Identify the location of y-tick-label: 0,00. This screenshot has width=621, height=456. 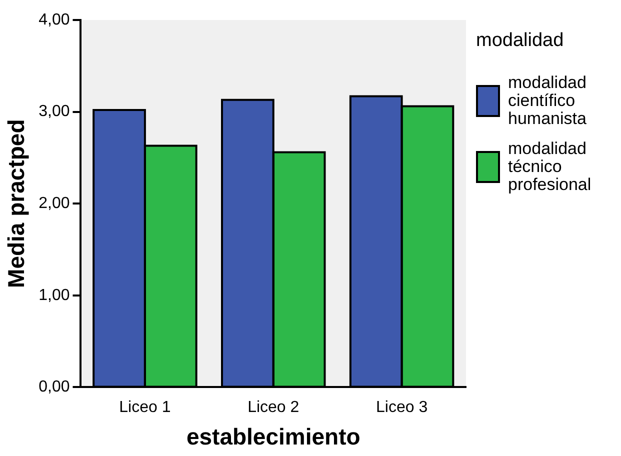
(54, 387).